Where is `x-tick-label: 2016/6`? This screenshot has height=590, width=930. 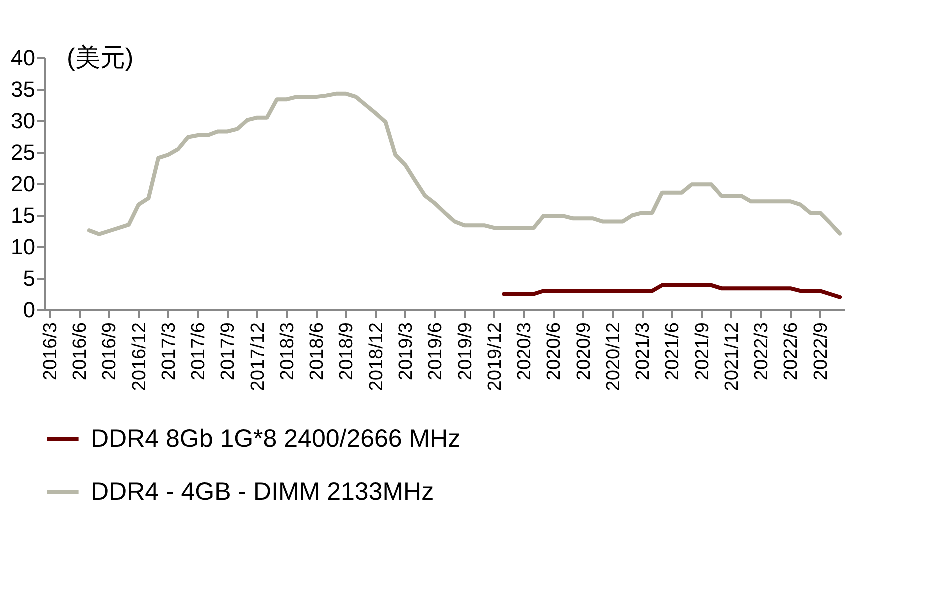 x-tick-label: 2016/6 is located at coordinates (81, 351).